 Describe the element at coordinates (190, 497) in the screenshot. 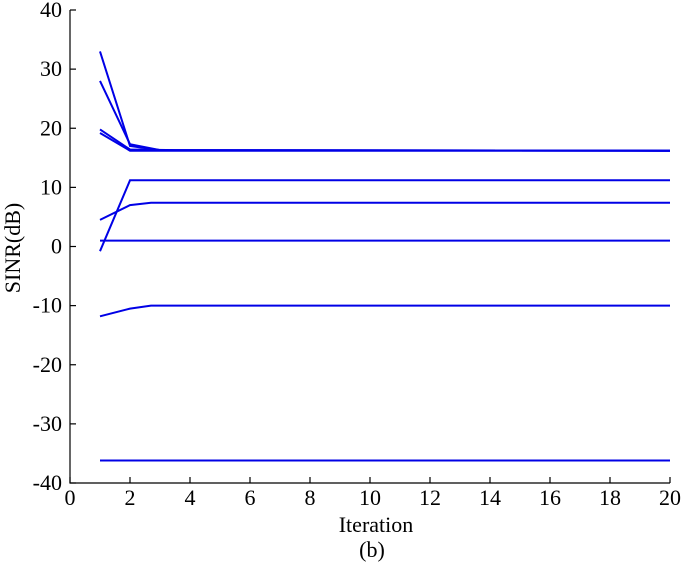

I see `x-tick-label: 4` at that location.